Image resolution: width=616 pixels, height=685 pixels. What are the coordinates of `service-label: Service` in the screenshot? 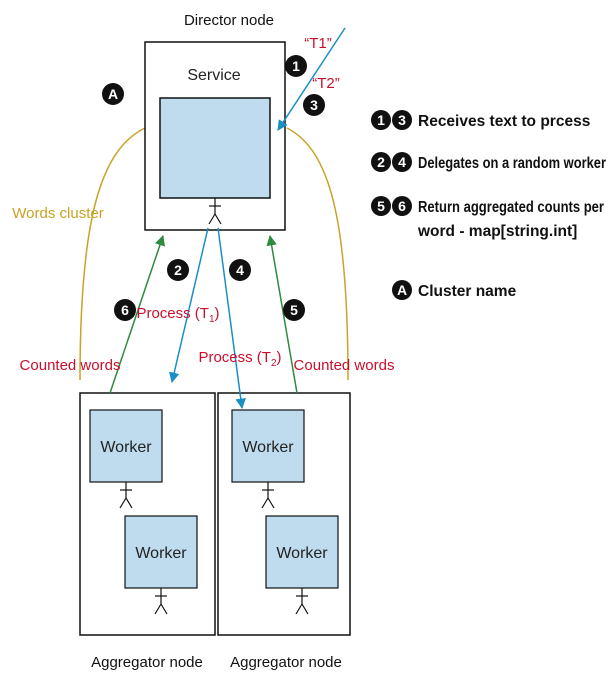 It's located at (213, 75).